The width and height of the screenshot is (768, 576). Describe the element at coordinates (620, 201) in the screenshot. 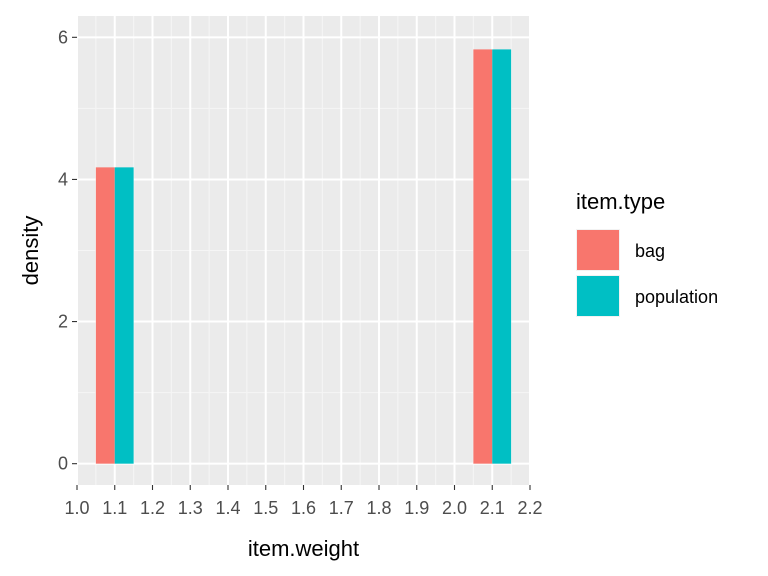

I see `legend-title: item.type` at that location.